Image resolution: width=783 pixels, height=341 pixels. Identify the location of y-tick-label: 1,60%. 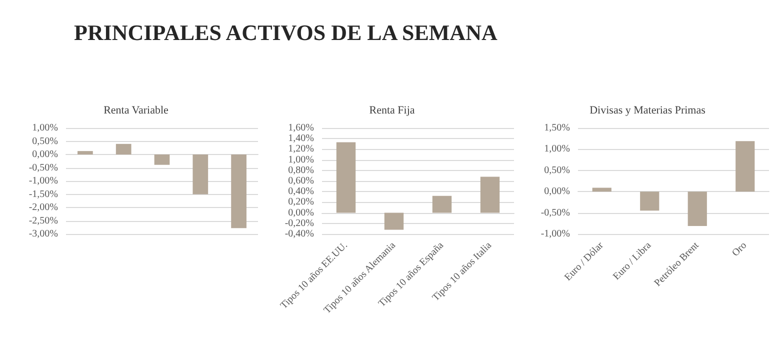
(301, 128).